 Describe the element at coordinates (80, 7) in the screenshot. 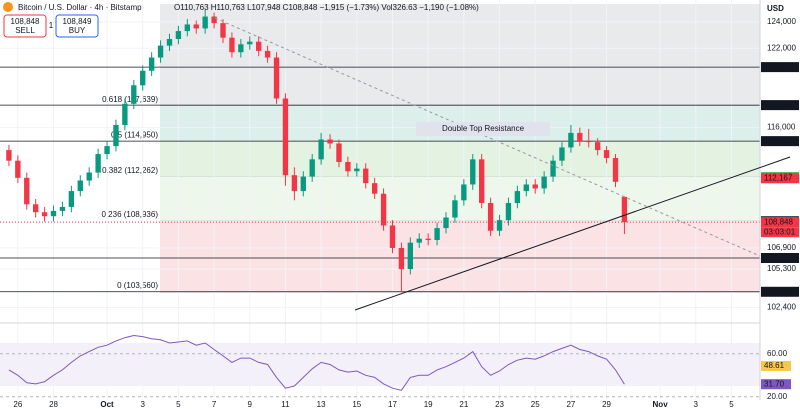

I see `symbol-title: Bitcoin / U.S. Dollar · 4h · Bitstamp` at that location.